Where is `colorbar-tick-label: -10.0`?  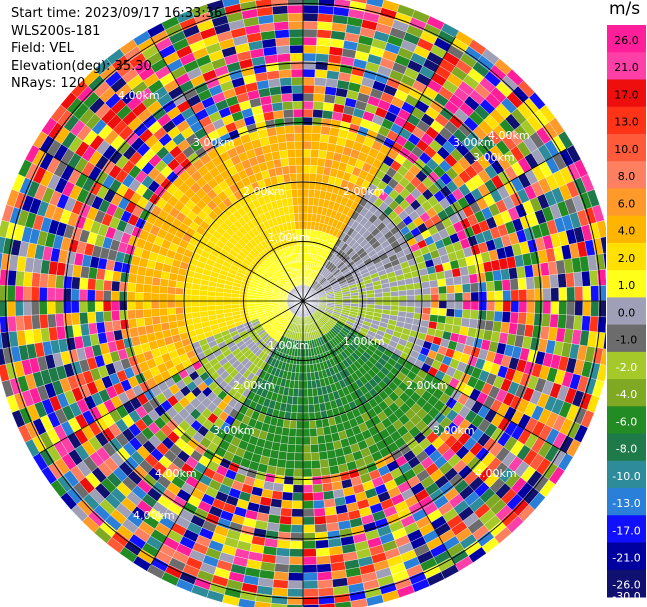 colorbar-tick-label: -10.0 is located at coordinates (626, 476).